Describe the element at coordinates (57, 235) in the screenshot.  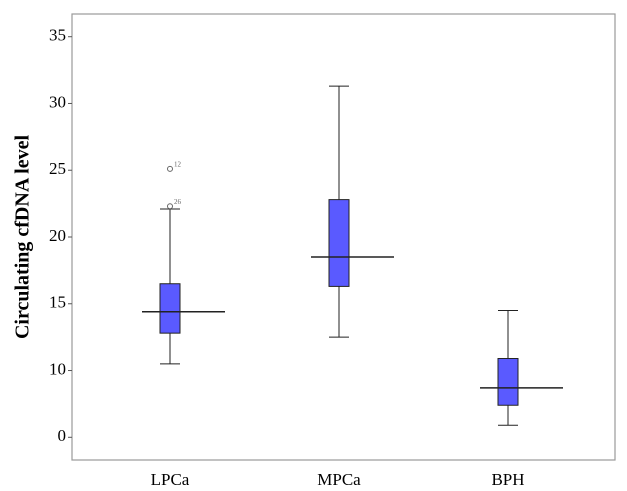
I see `y-tick-label: 20` at that location.